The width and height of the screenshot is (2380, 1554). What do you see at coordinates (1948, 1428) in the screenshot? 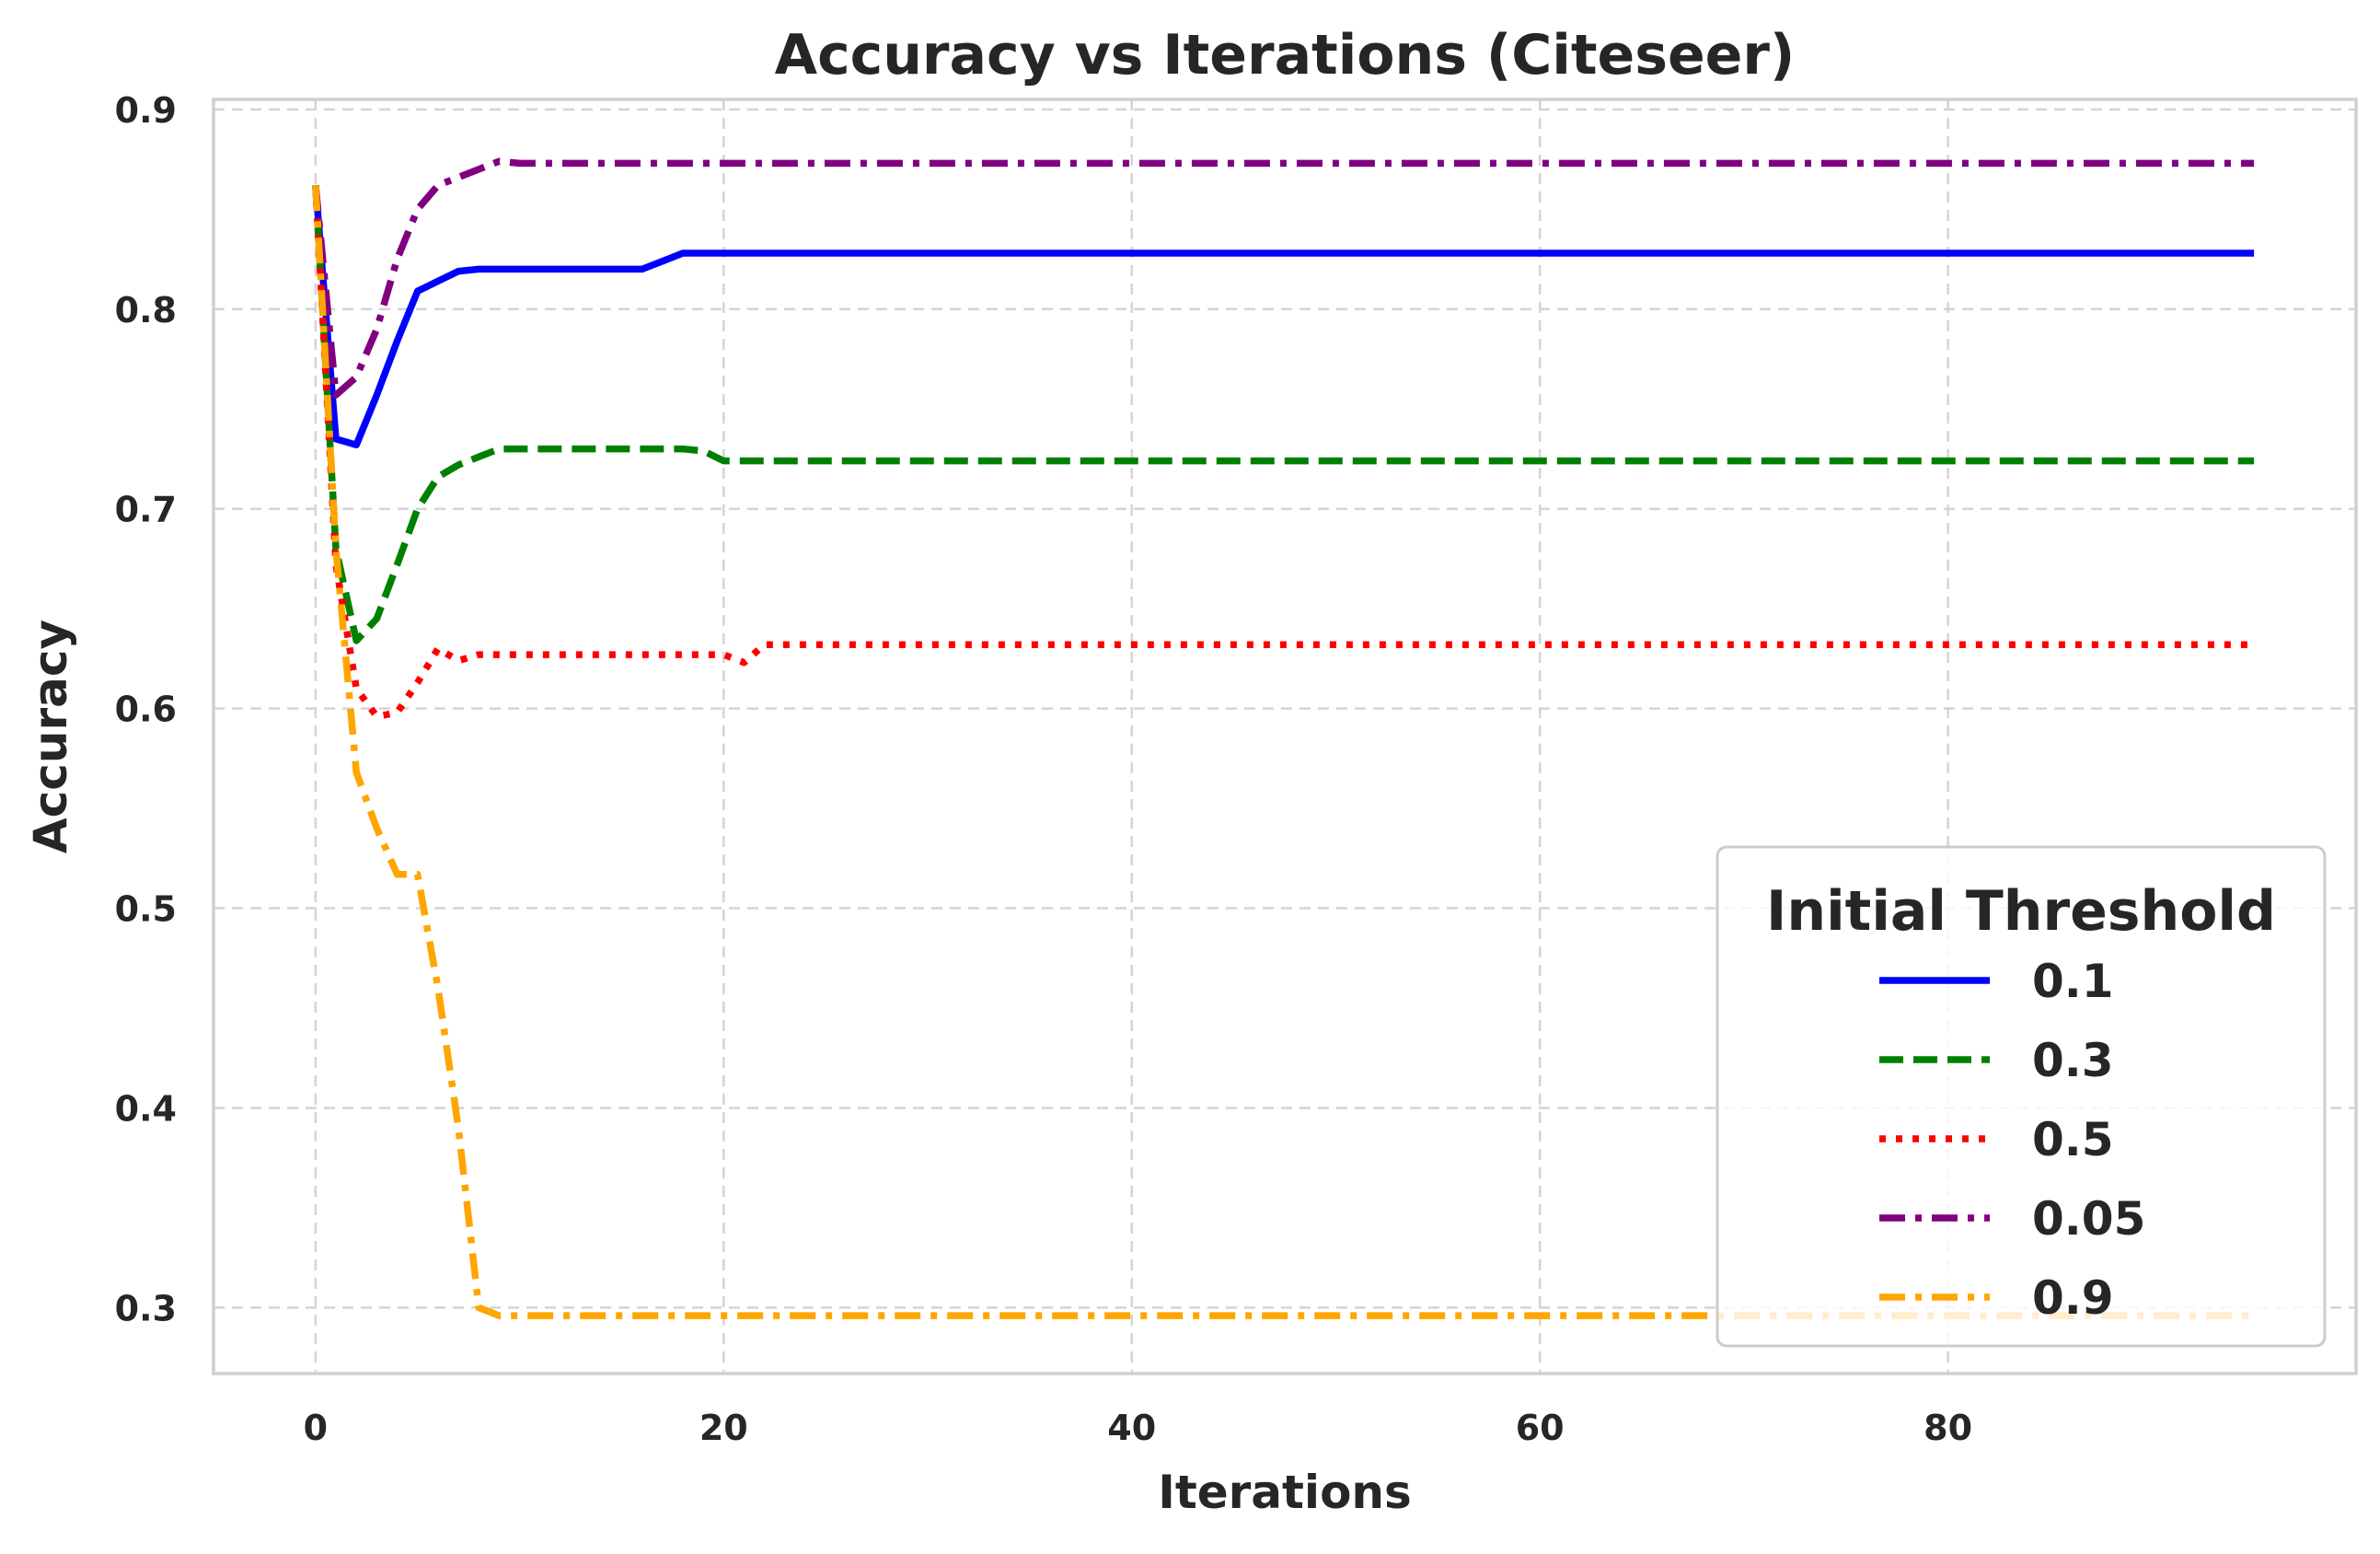
I see `x-tick-label: 80` at bounding box center [1948, 1428].